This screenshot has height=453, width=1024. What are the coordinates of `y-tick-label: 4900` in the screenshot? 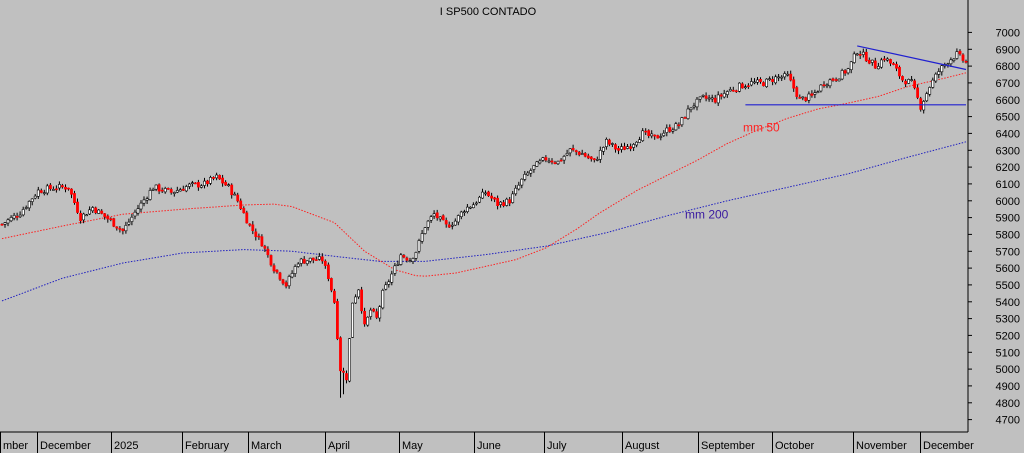 It's located at (1008, 387).